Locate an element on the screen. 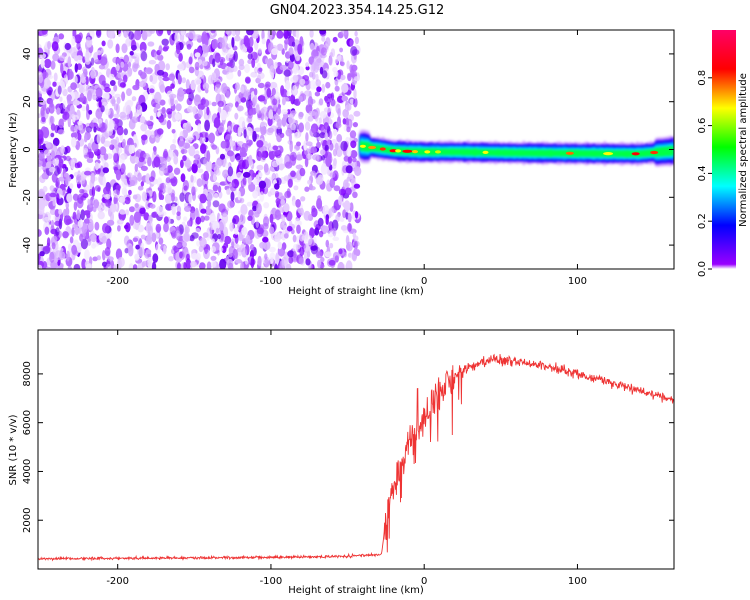 Image resolution: width=750 pixels, height=600 pixels. colorbar-tick-label: 0.2 is located at coordinates (702, 221).